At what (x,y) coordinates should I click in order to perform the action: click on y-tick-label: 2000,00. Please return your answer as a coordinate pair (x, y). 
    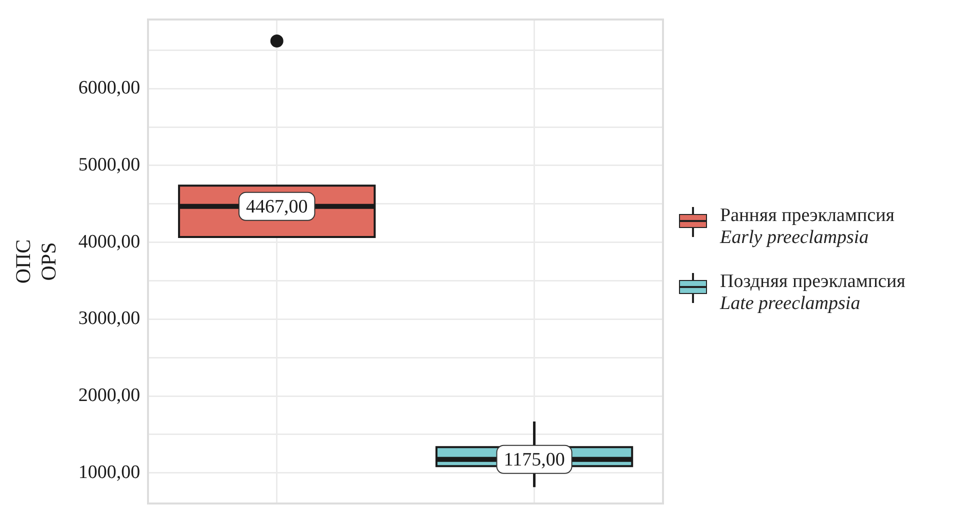
    Looking at the image, I should click on (109, 395).